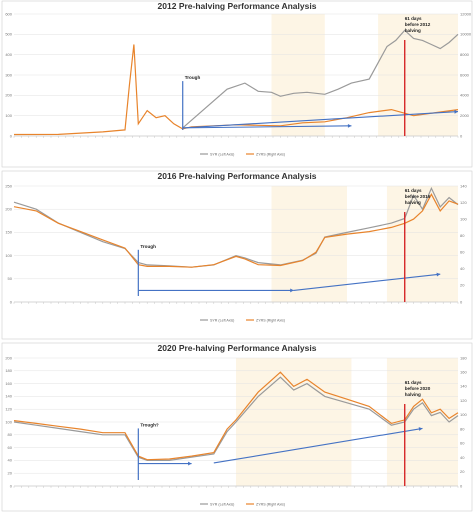  Describe the element at coordinates (8, 13) in the screenshot. I see `y-left-tick-label: 600` at that location.